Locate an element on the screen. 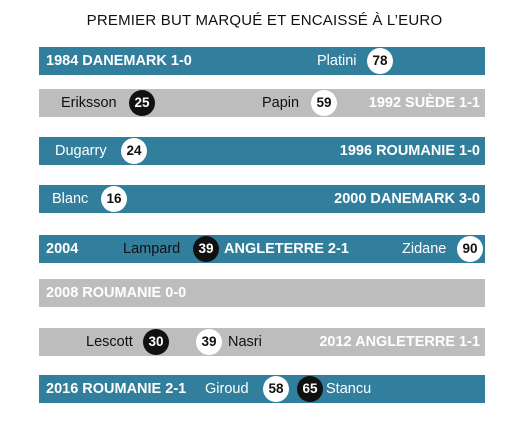  goal-minute-conceded: 25 is located at coordinates (142, 103).